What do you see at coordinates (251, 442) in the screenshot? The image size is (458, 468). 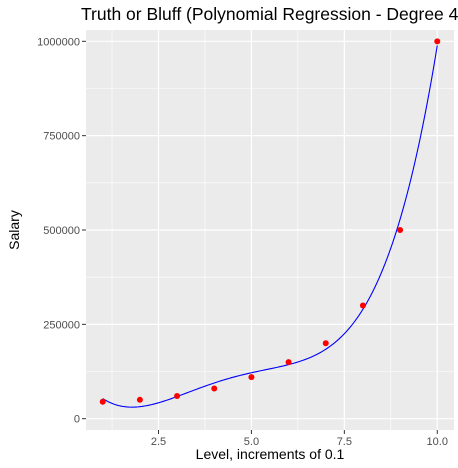 I see `x-tick-label: 5.0` at bounding box center [251, 442].